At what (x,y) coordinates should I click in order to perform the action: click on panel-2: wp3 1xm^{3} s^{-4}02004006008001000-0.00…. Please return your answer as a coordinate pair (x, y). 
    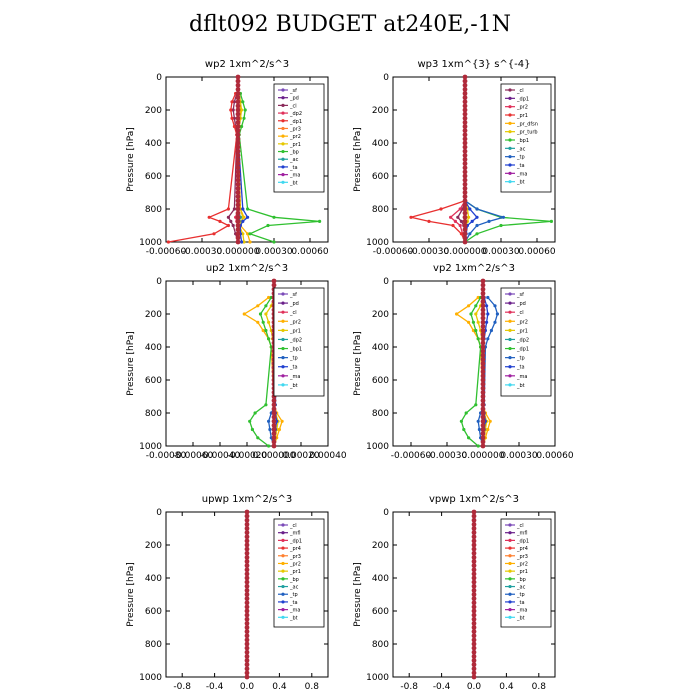
    Looking at the image, I should click on (454, 158).